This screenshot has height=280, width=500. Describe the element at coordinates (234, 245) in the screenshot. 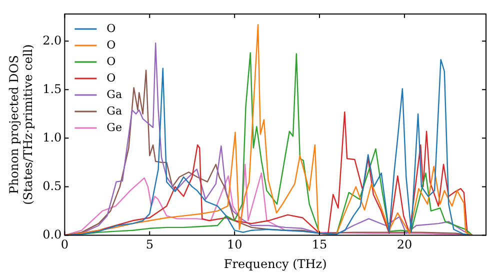

I see `x-tick-label: 10` at that location.